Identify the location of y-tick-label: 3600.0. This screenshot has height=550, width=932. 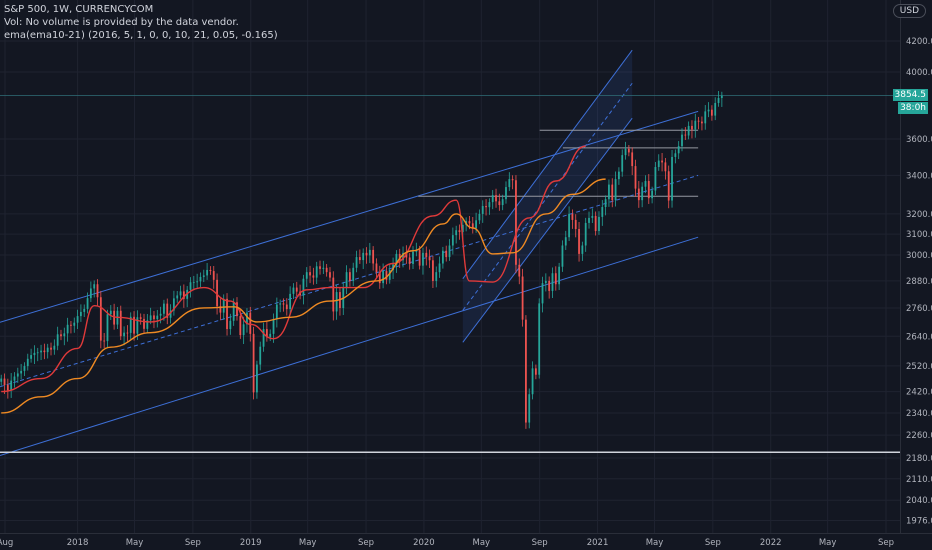
(919, 140).